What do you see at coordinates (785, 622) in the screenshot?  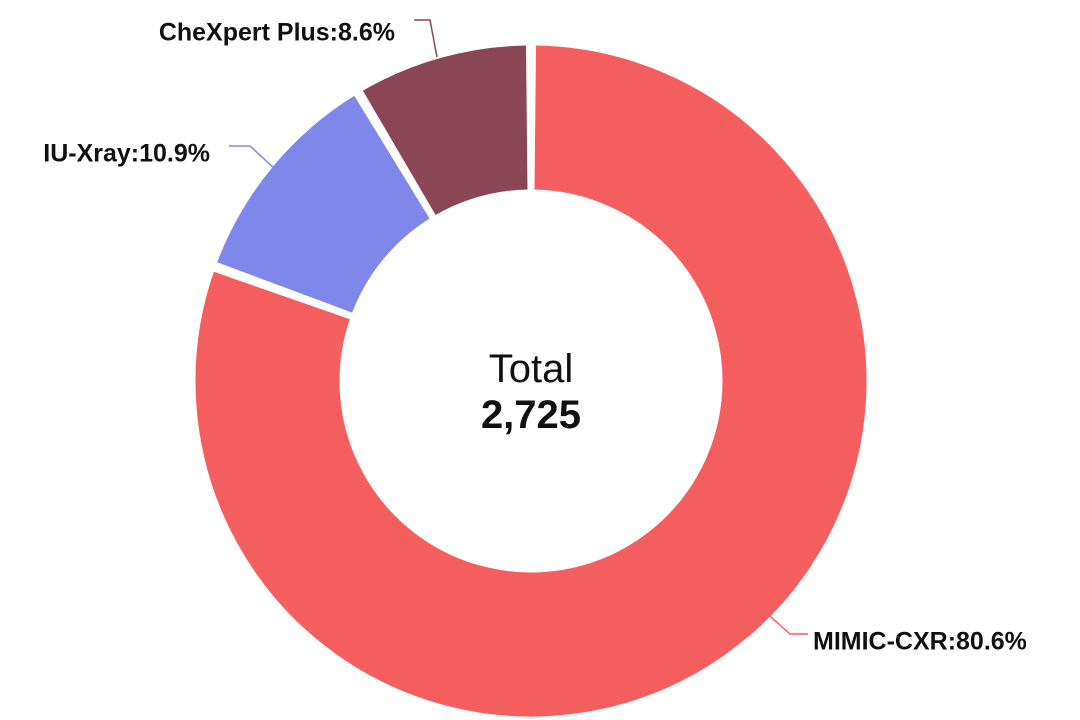 I see `leader-line-mimic-cxr` at bounding box center [785, 622].